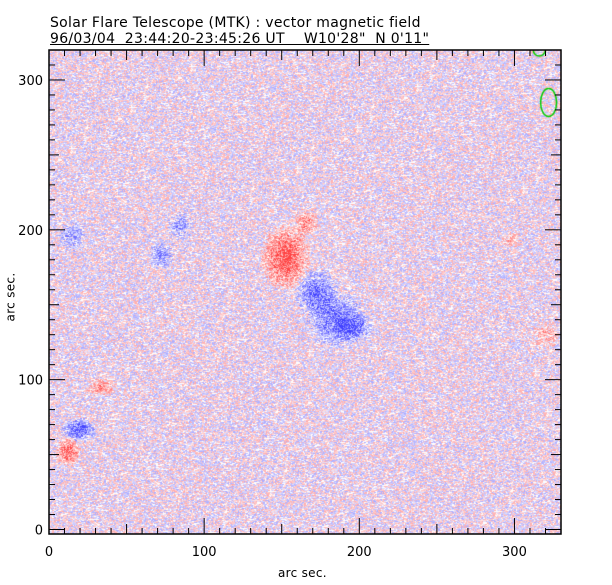  Describe the element at coordinates (359, 552) in the screenshot. I see `x-tick-label: 200` at that location.